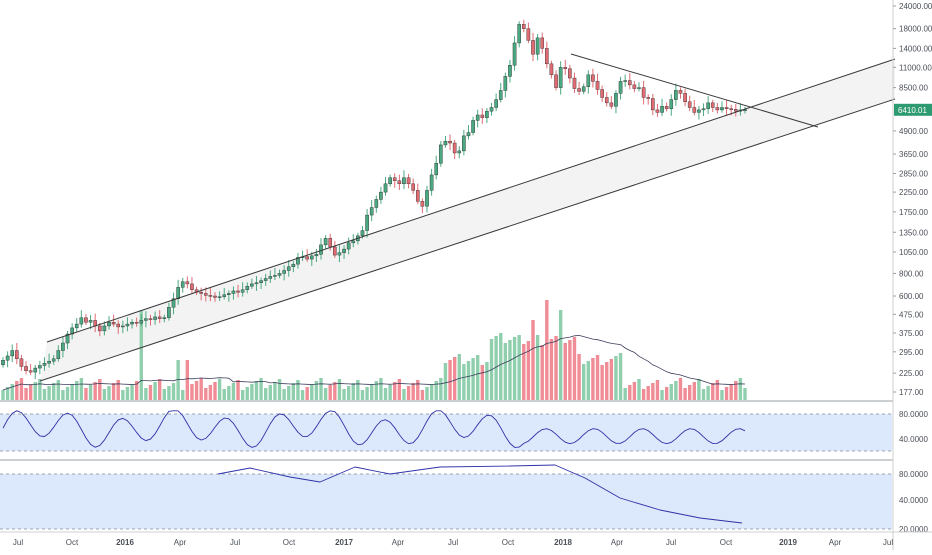 Image resolution: width=932 pixels, height=555 pixels. Describe the element at coordinates (446, 432) in the screenshot. I see `indicator-1-band` at that location.